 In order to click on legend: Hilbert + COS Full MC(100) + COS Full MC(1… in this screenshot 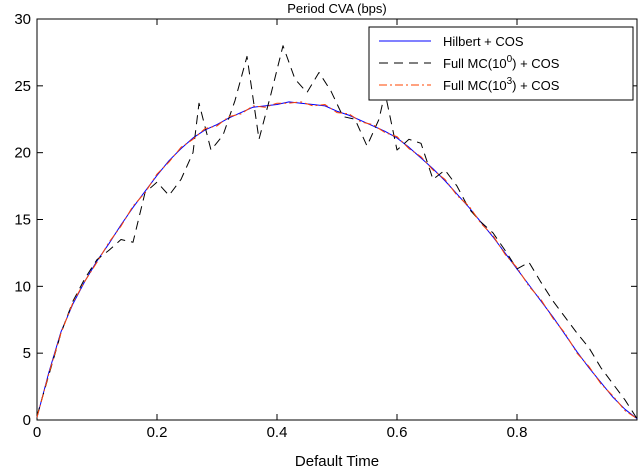, I will do `click(501, 63)`.